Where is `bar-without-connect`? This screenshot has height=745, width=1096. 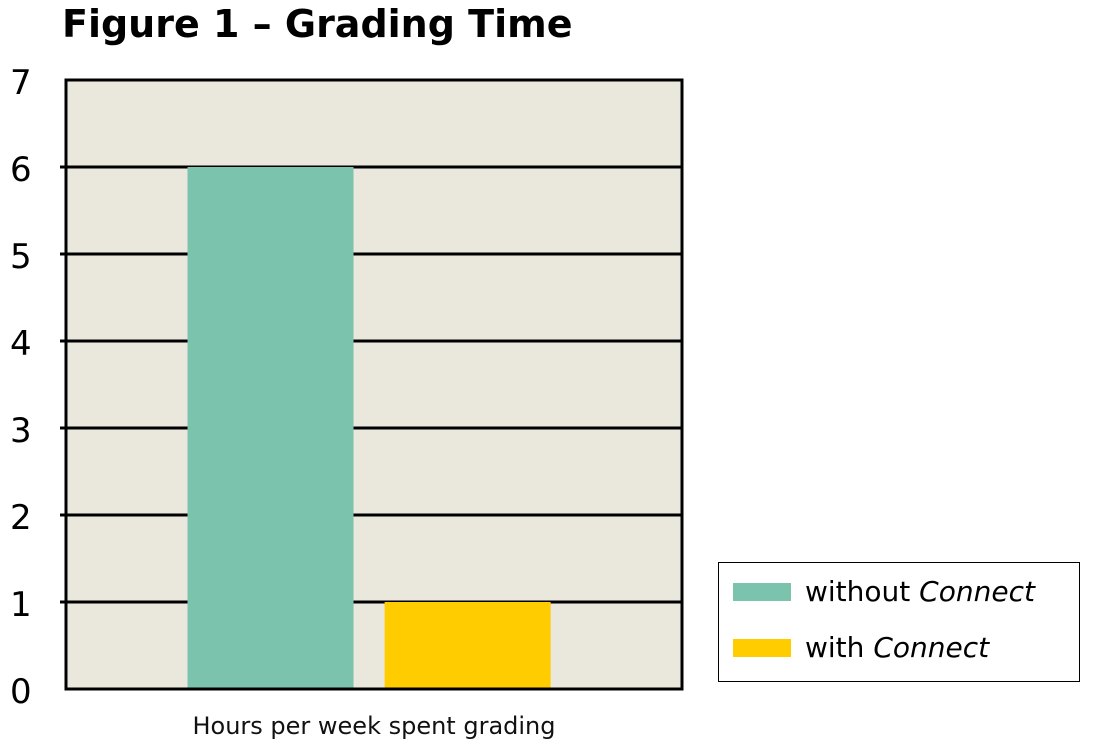 bar-without-connect is located at coordinates (270, 428).